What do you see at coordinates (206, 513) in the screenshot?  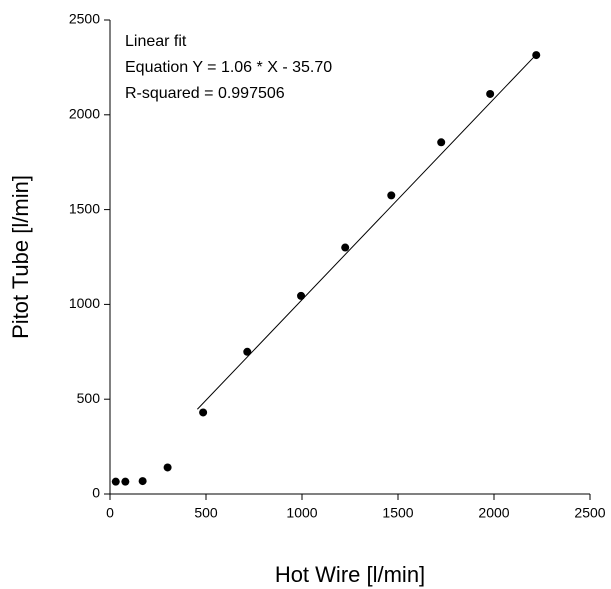 I see `x-tick-label: 500` at bounding box center [206, 513].